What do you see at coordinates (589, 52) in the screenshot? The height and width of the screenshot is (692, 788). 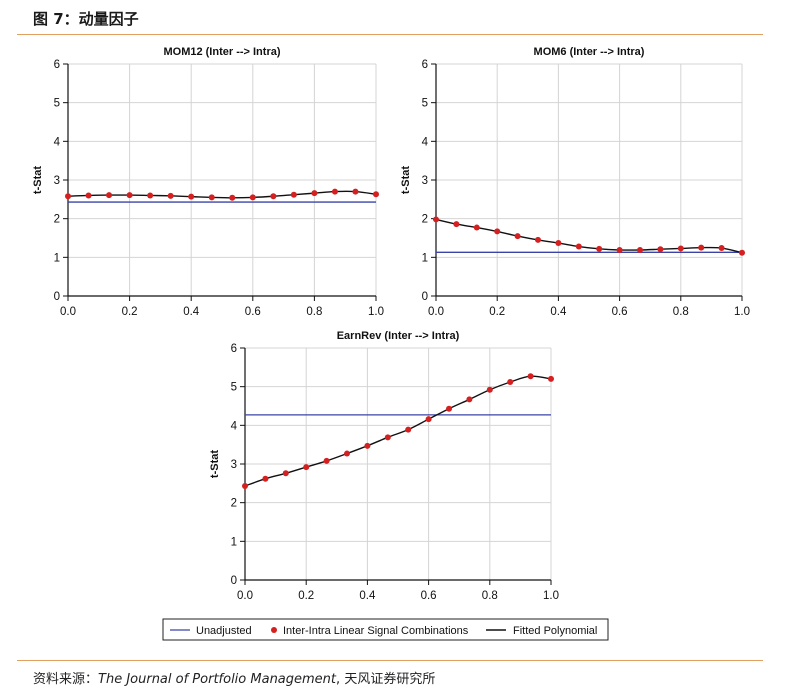 I see `chart-title: MOM6 (Inter --> Intra)` at bounding box center [589, 52].